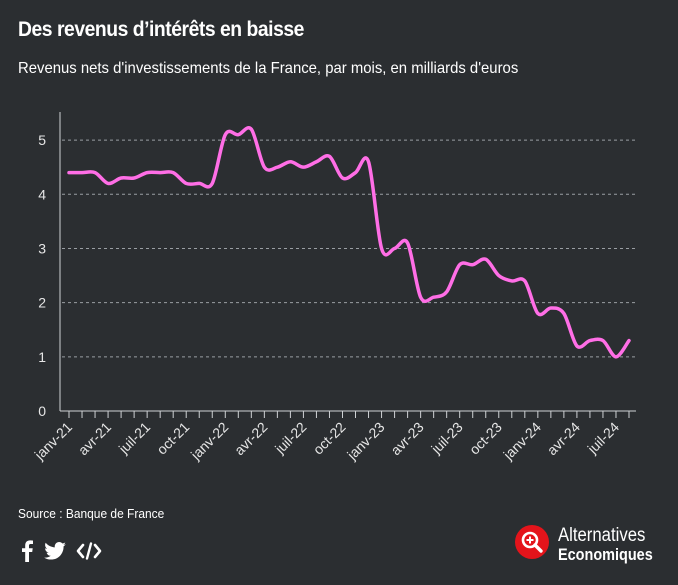 The height and width of the screenshot is (585, 678). I want to click on y-tick-label: 3, so click(42, 248).